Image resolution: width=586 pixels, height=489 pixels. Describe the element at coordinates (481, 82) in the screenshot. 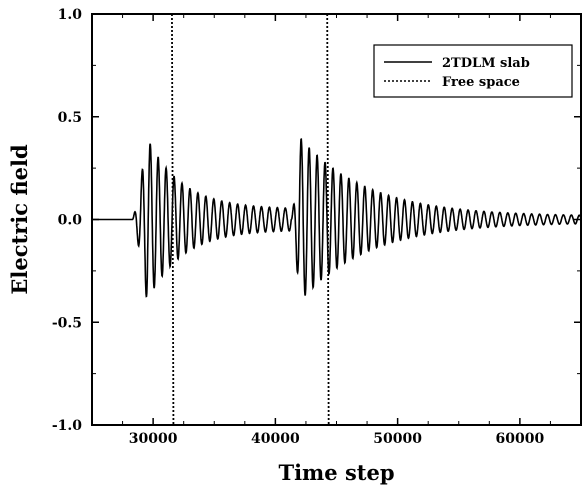

I see `legend-label-free-space: Free space` at that location.